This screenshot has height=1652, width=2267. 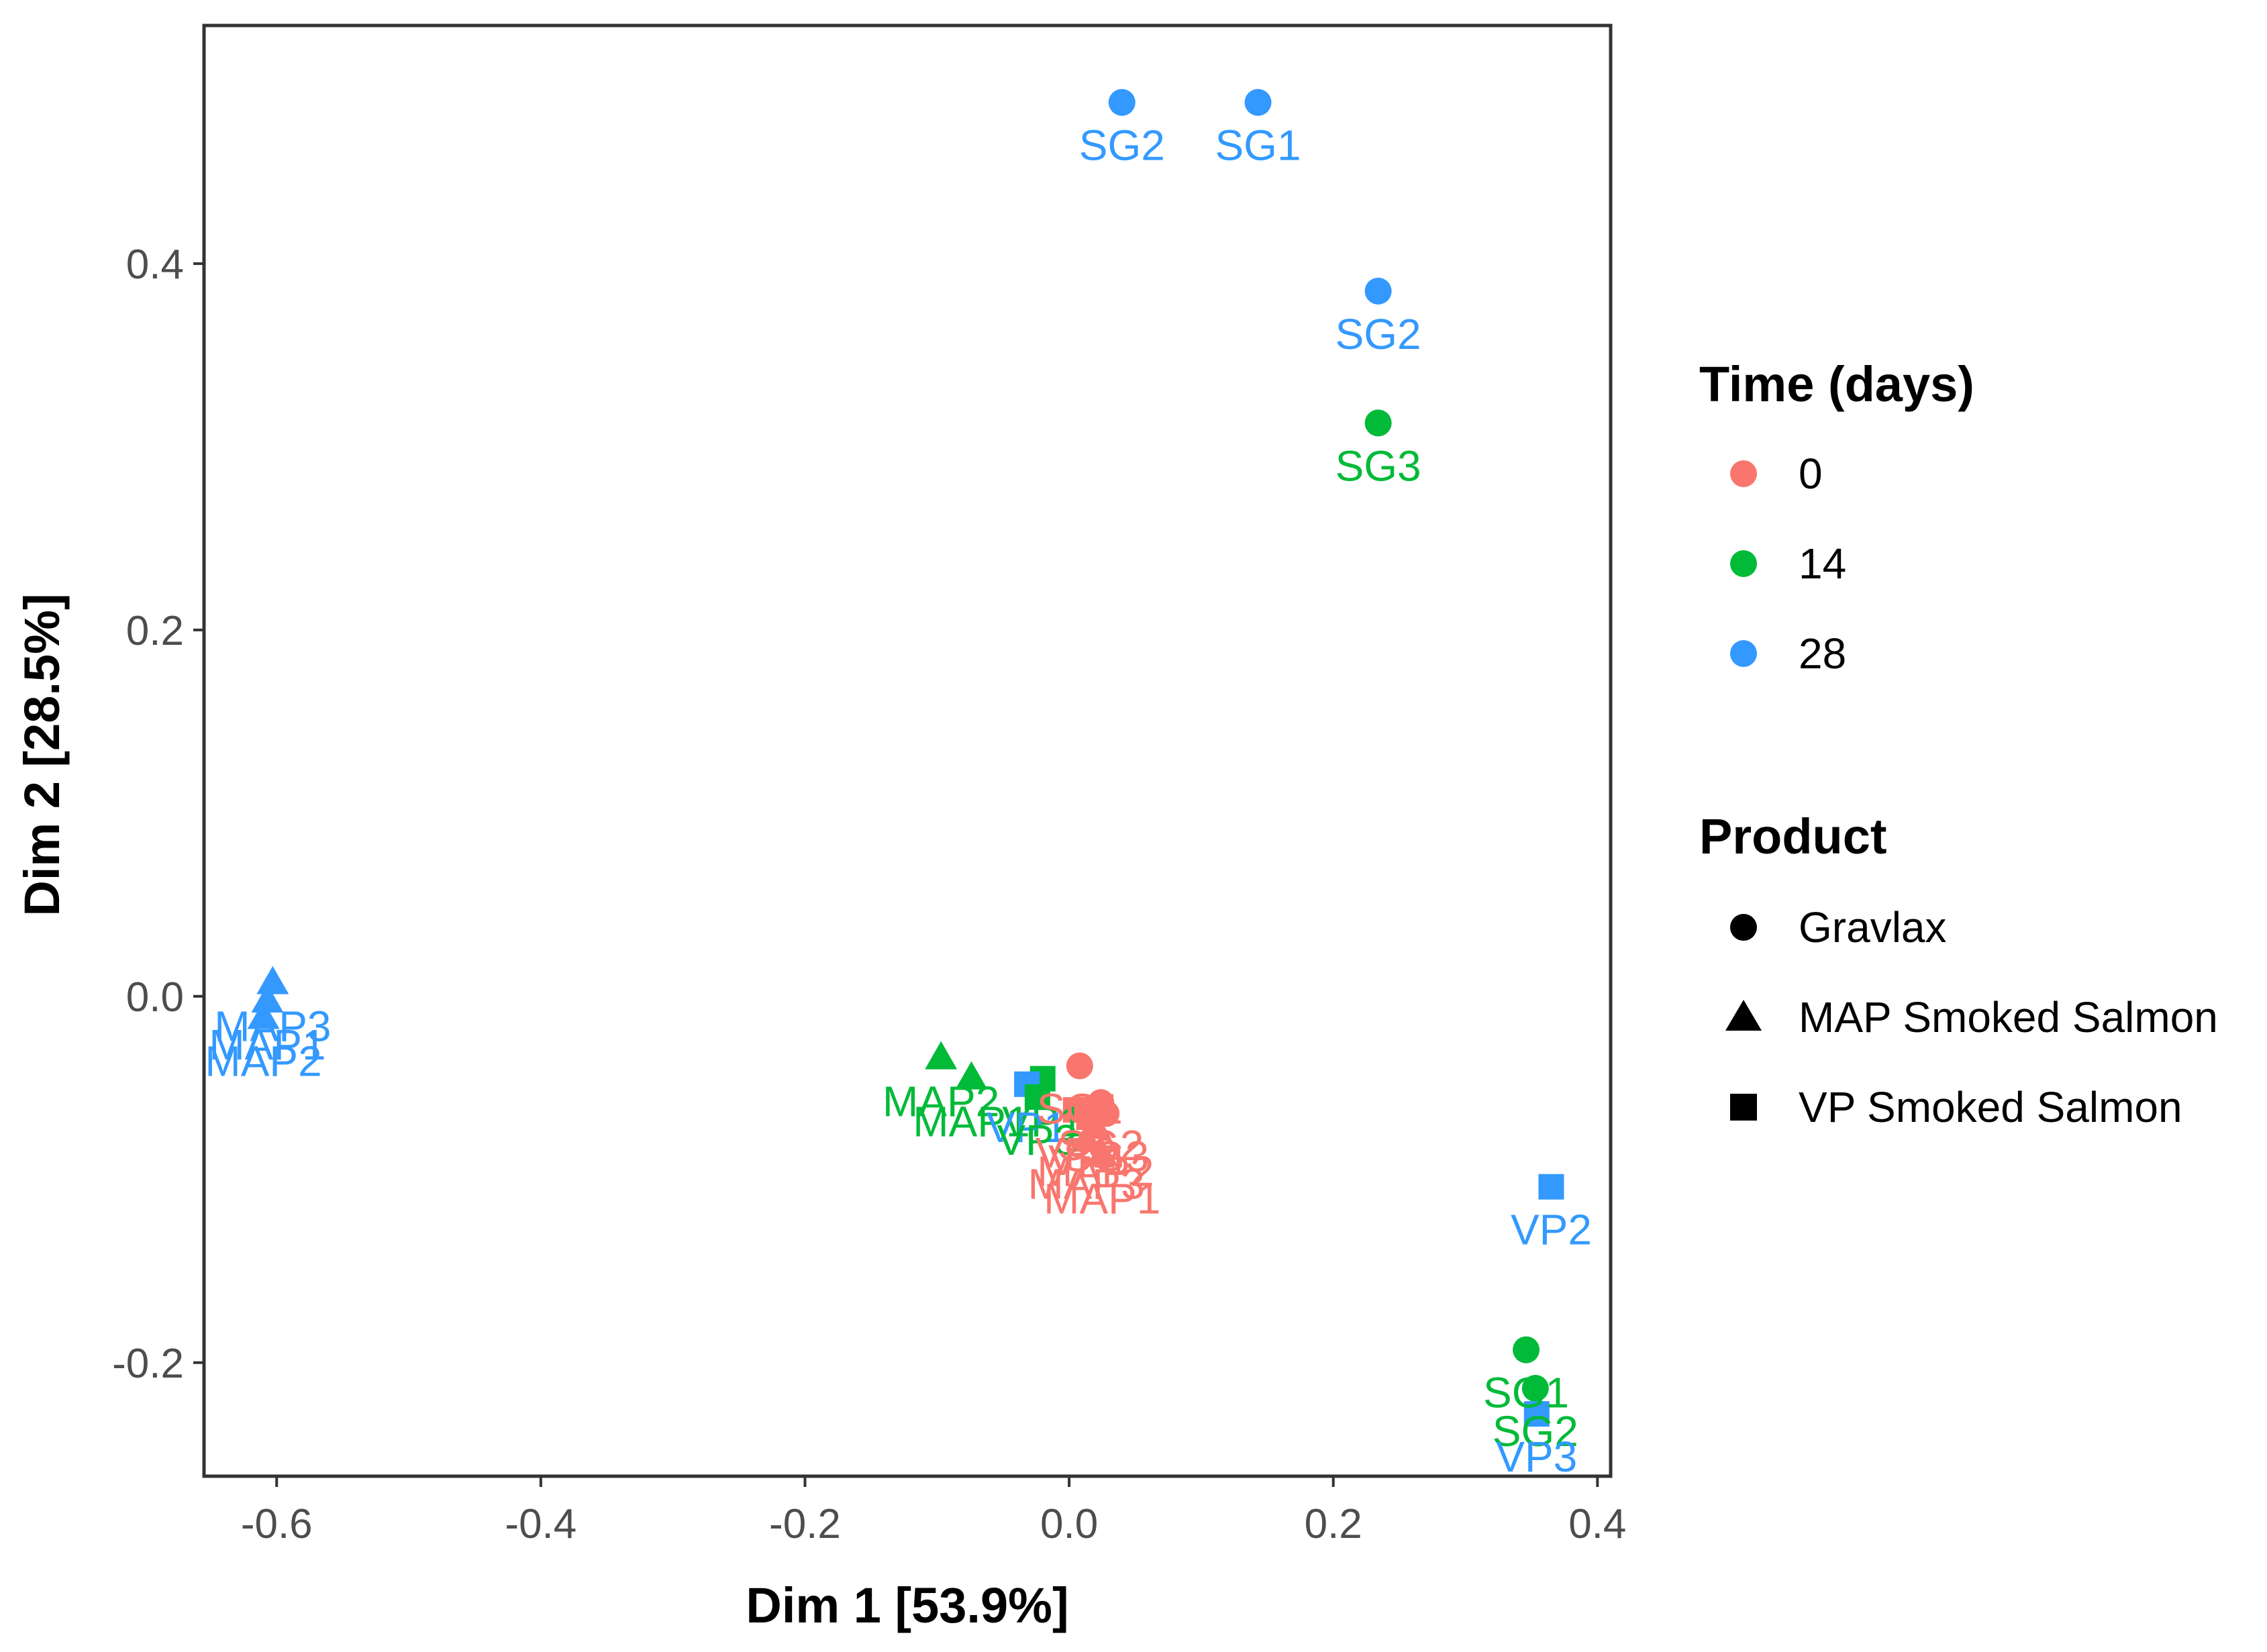 I want to click on legend-key-triangle-shape, so click(x=1743, y=1015).